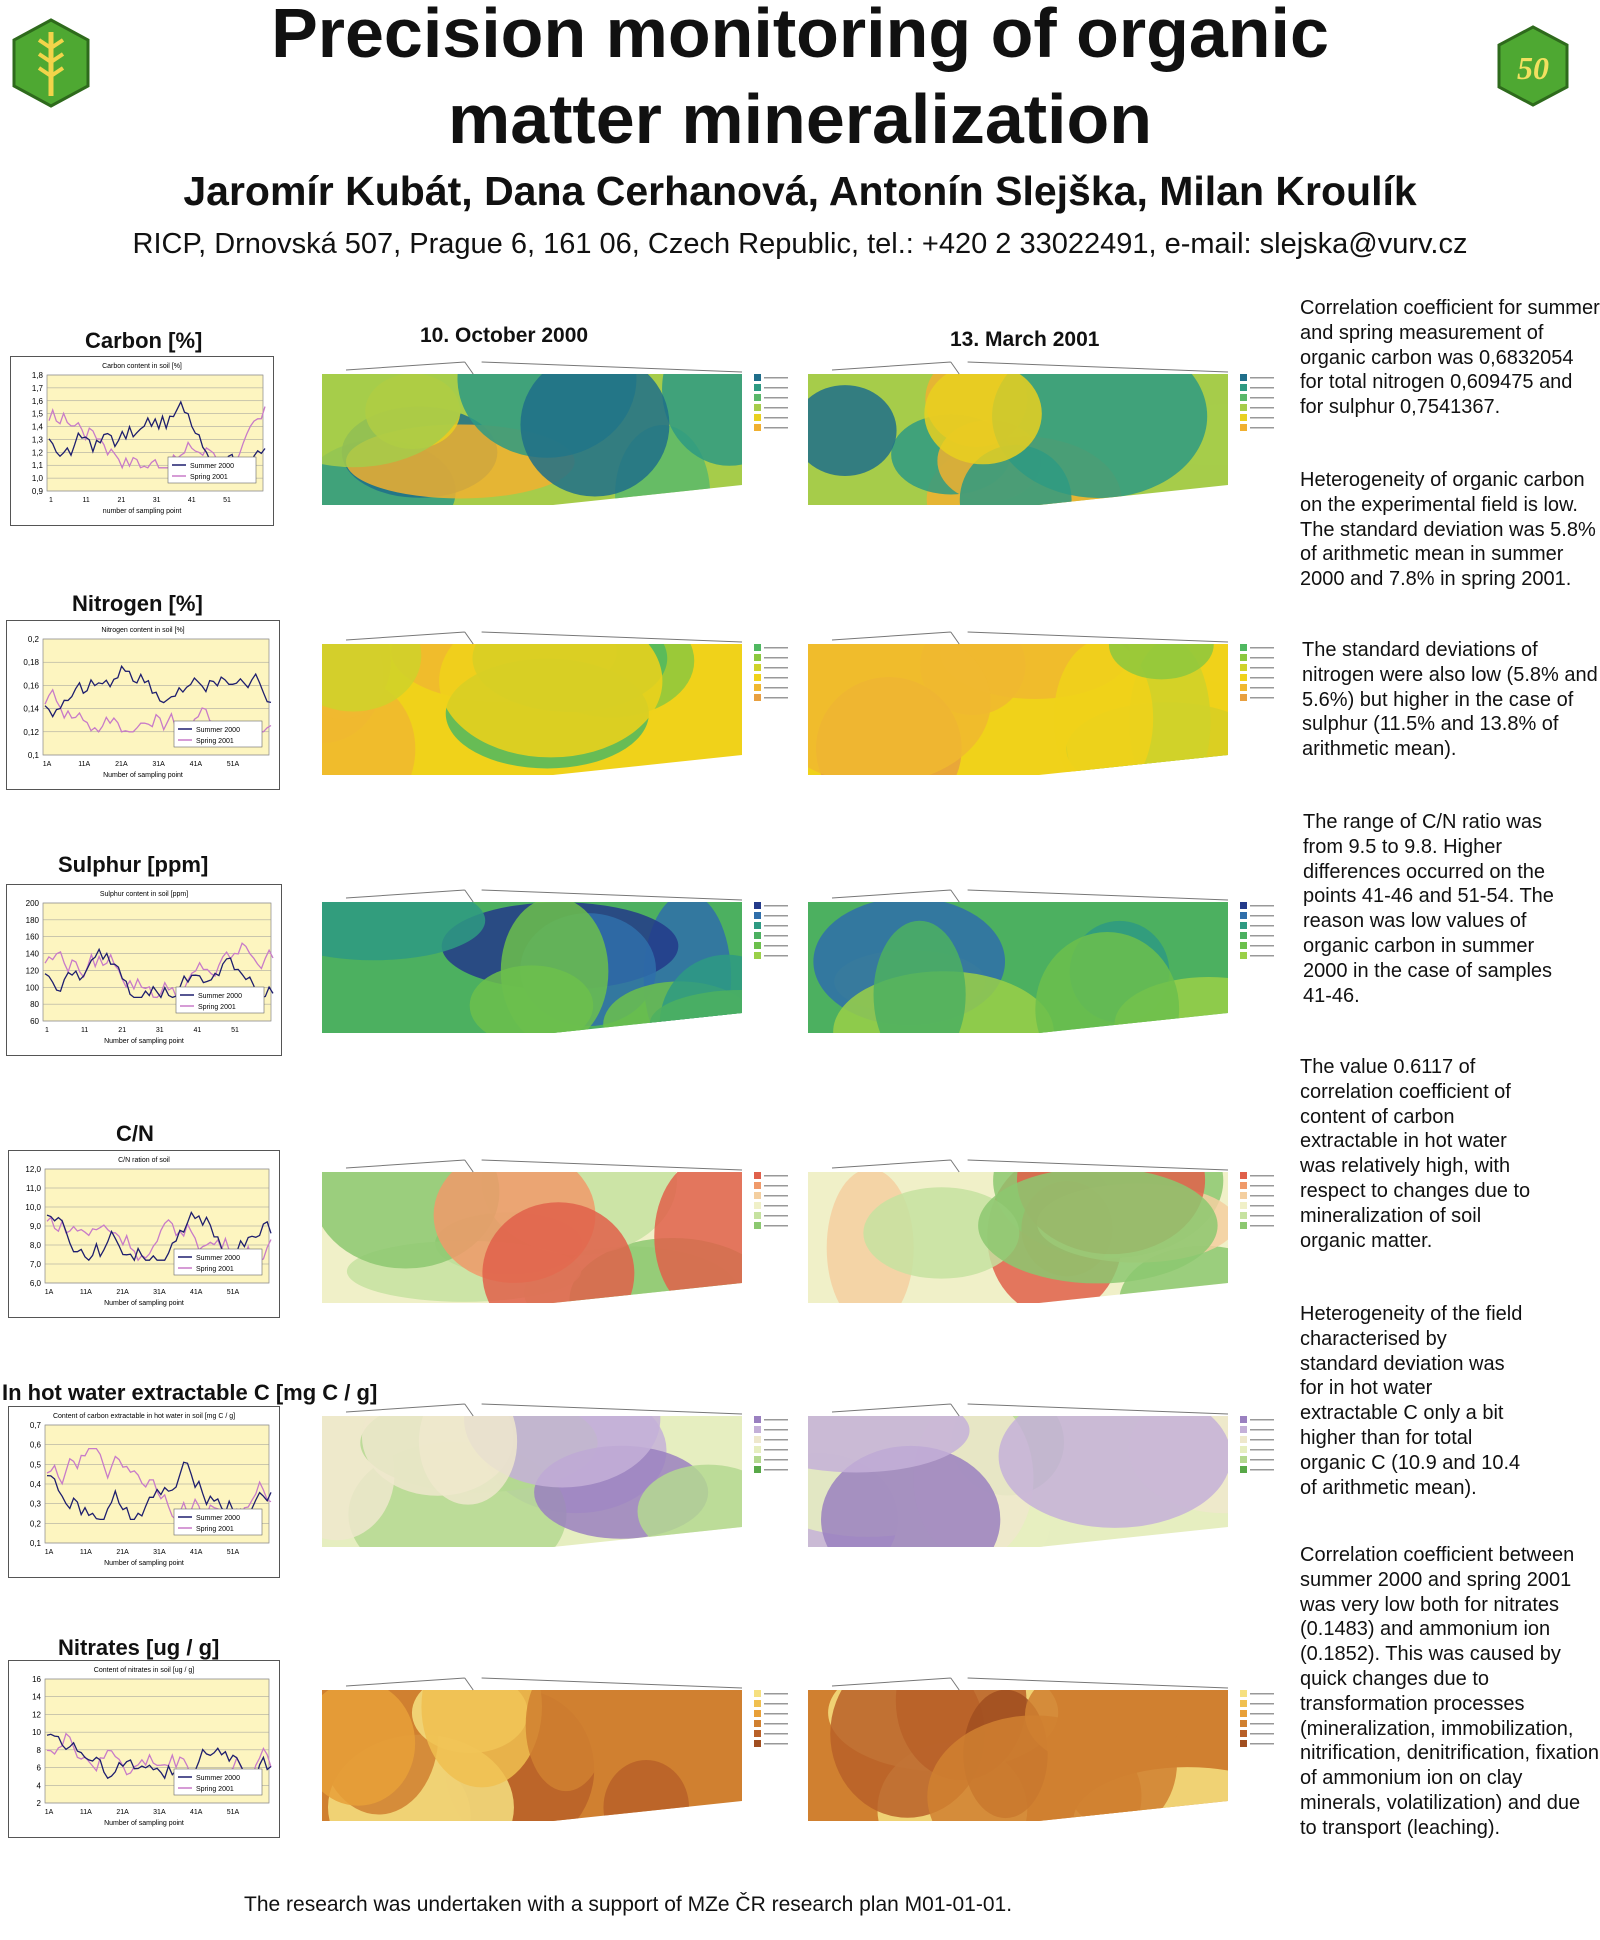  I want to click on y-tick-label: 0,16, so click(31, 685).